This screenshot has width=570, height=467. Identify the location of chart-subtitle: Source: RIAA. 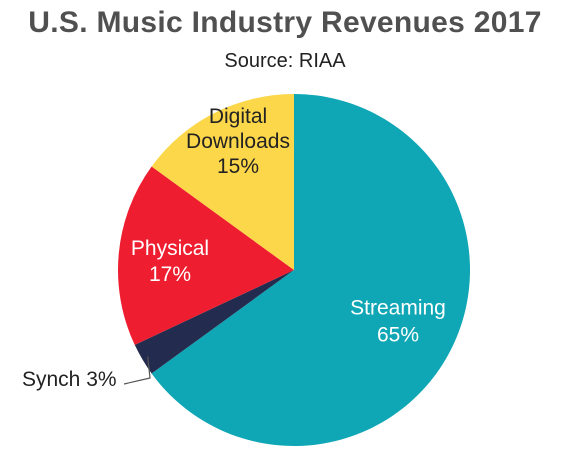
(285, 61).